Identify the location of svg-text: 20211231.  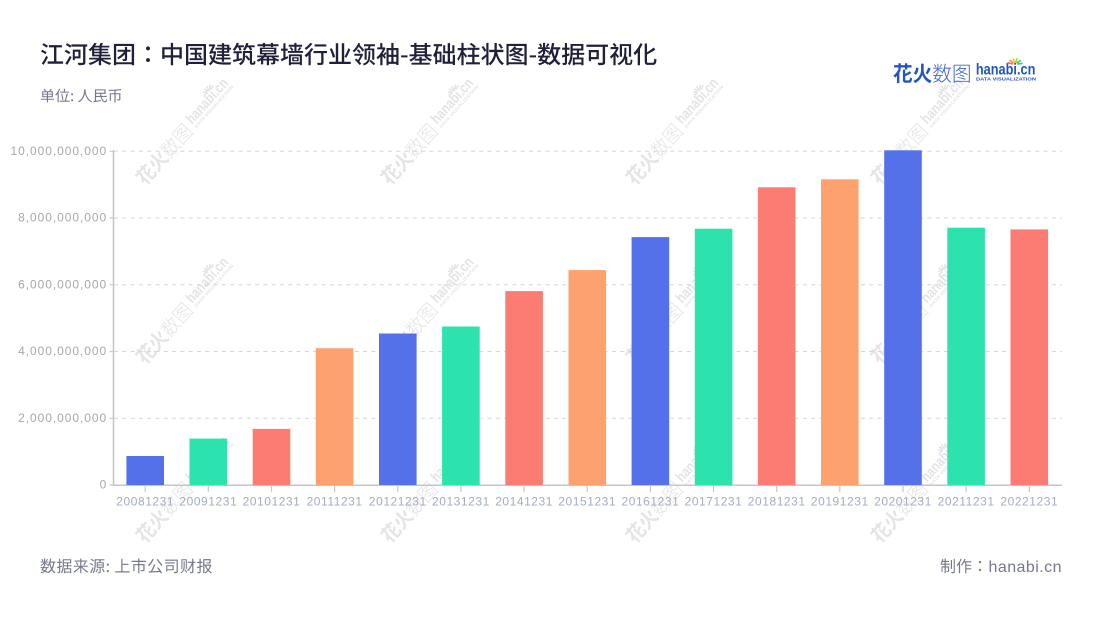
(966, 502).